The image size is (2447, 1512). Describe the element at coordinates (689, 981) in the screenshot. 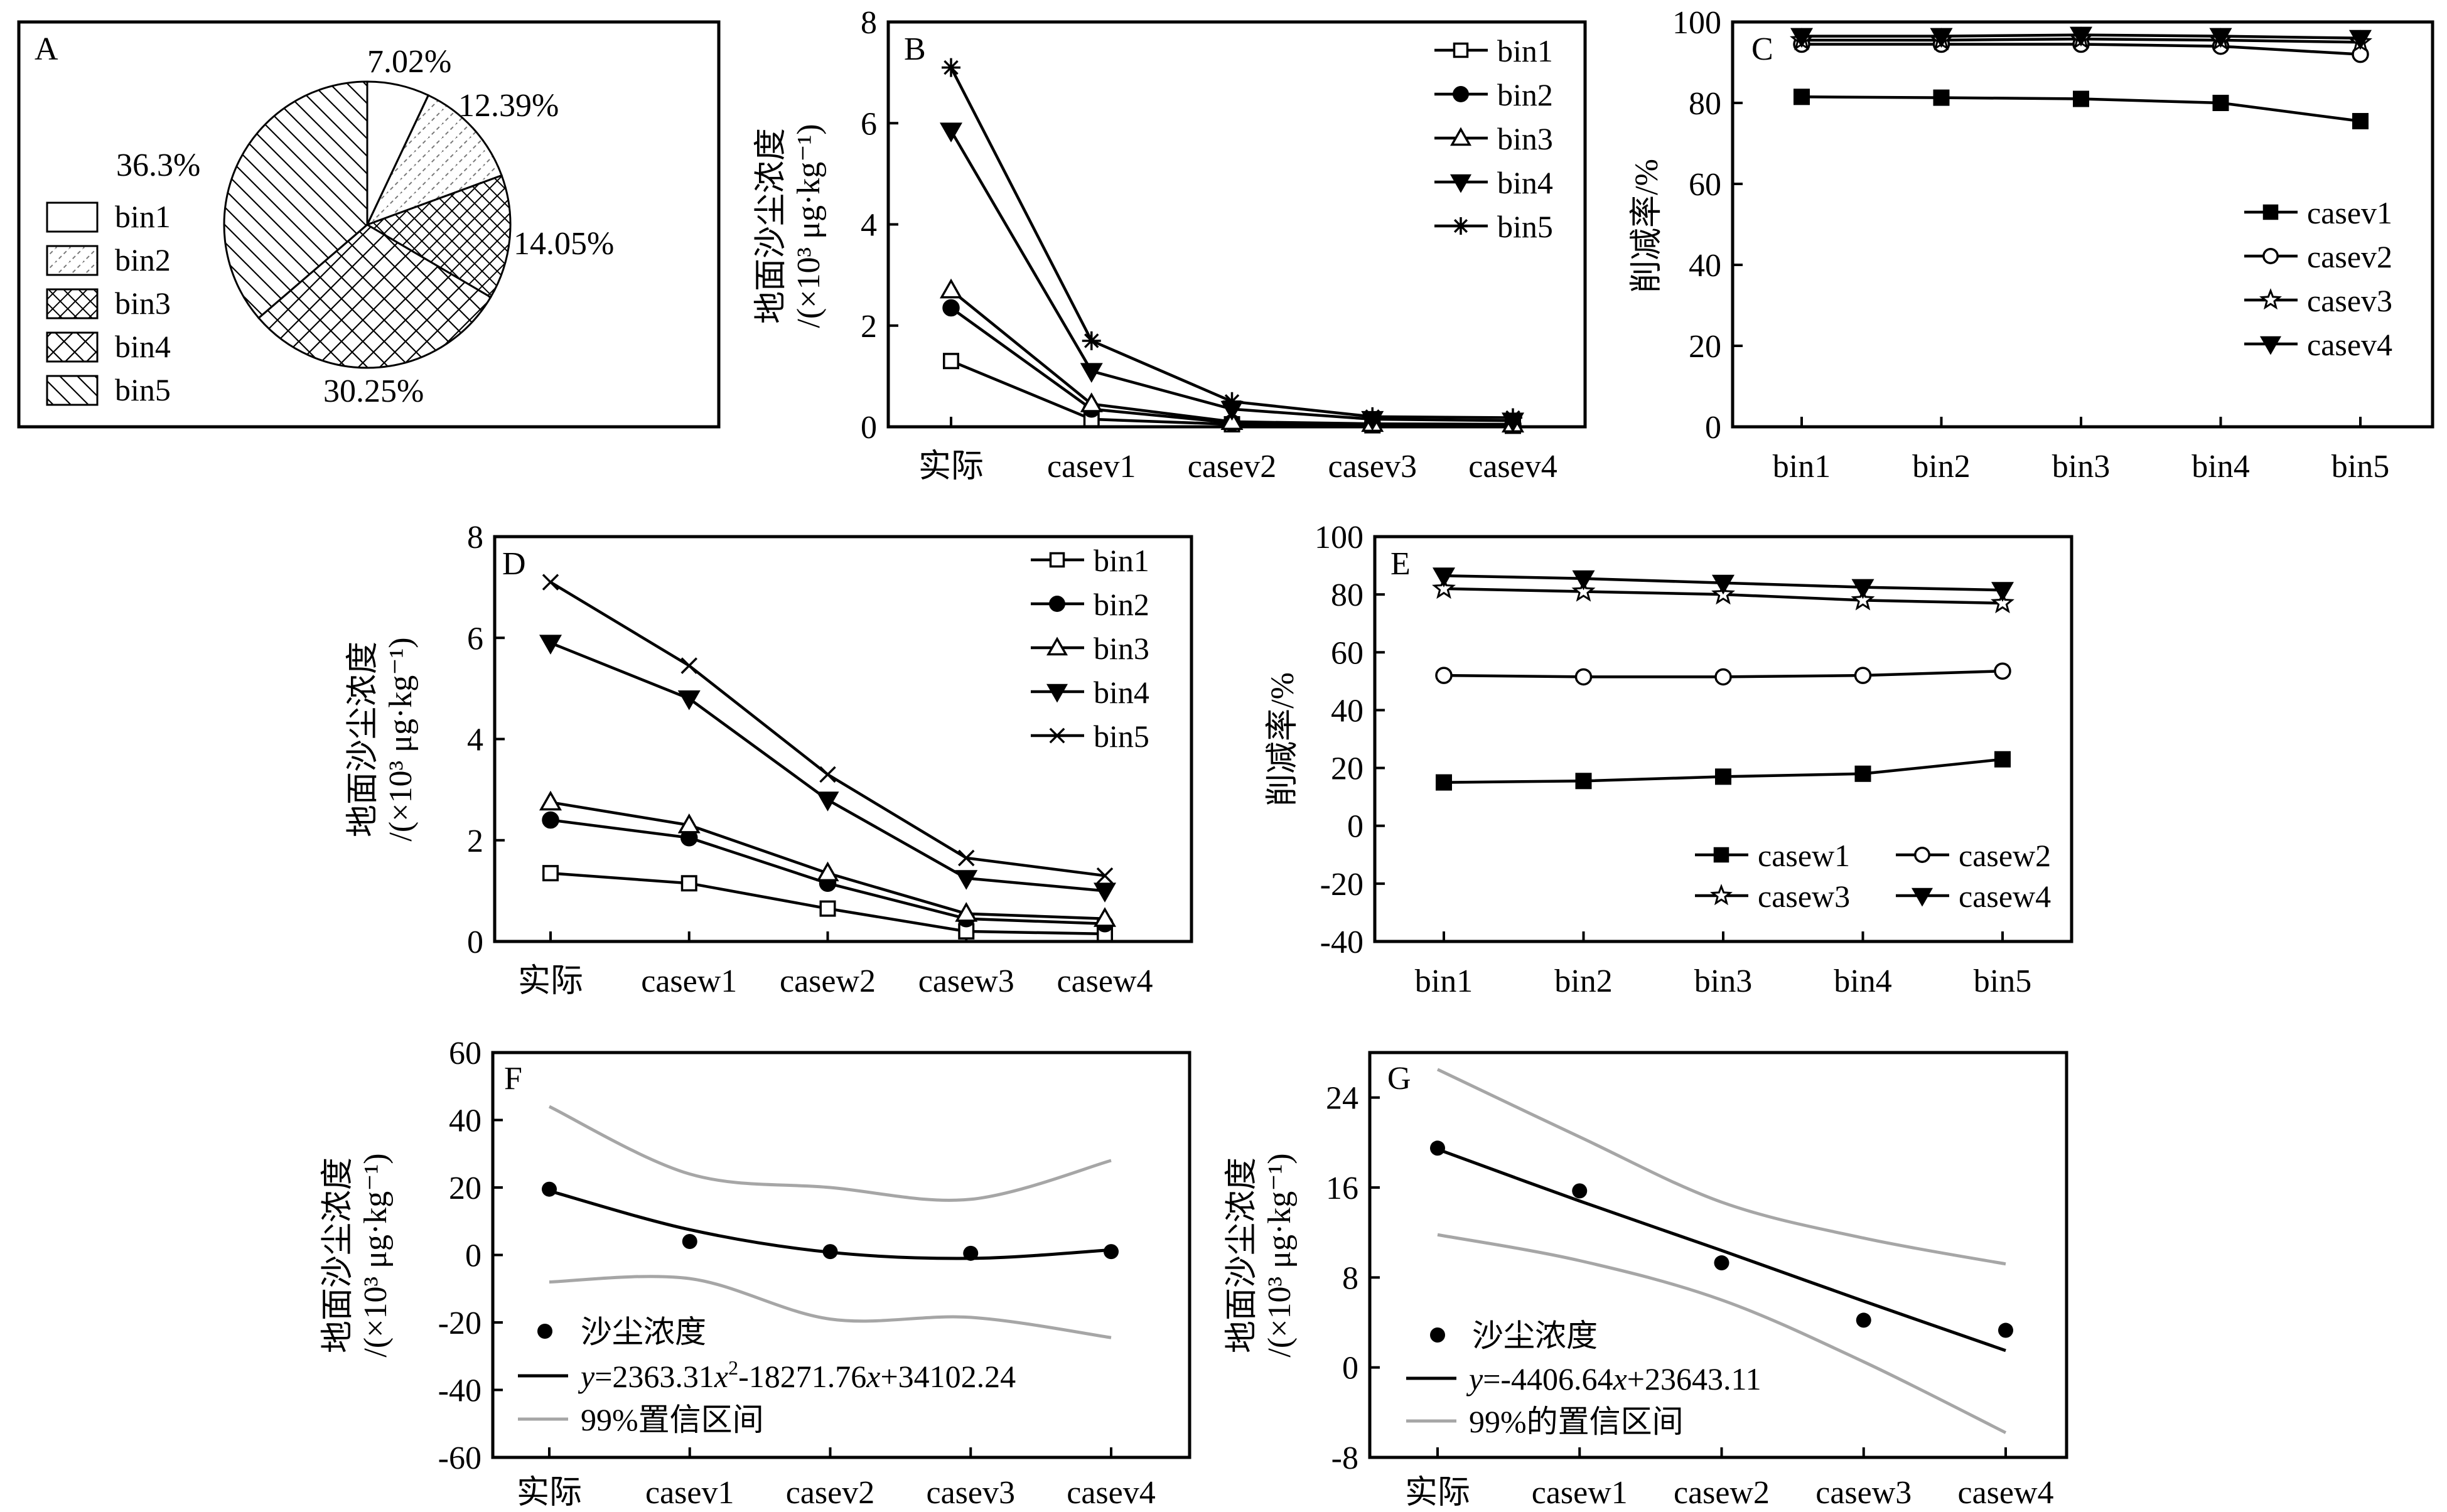

I see `x-tick-label: casew1` at that location.